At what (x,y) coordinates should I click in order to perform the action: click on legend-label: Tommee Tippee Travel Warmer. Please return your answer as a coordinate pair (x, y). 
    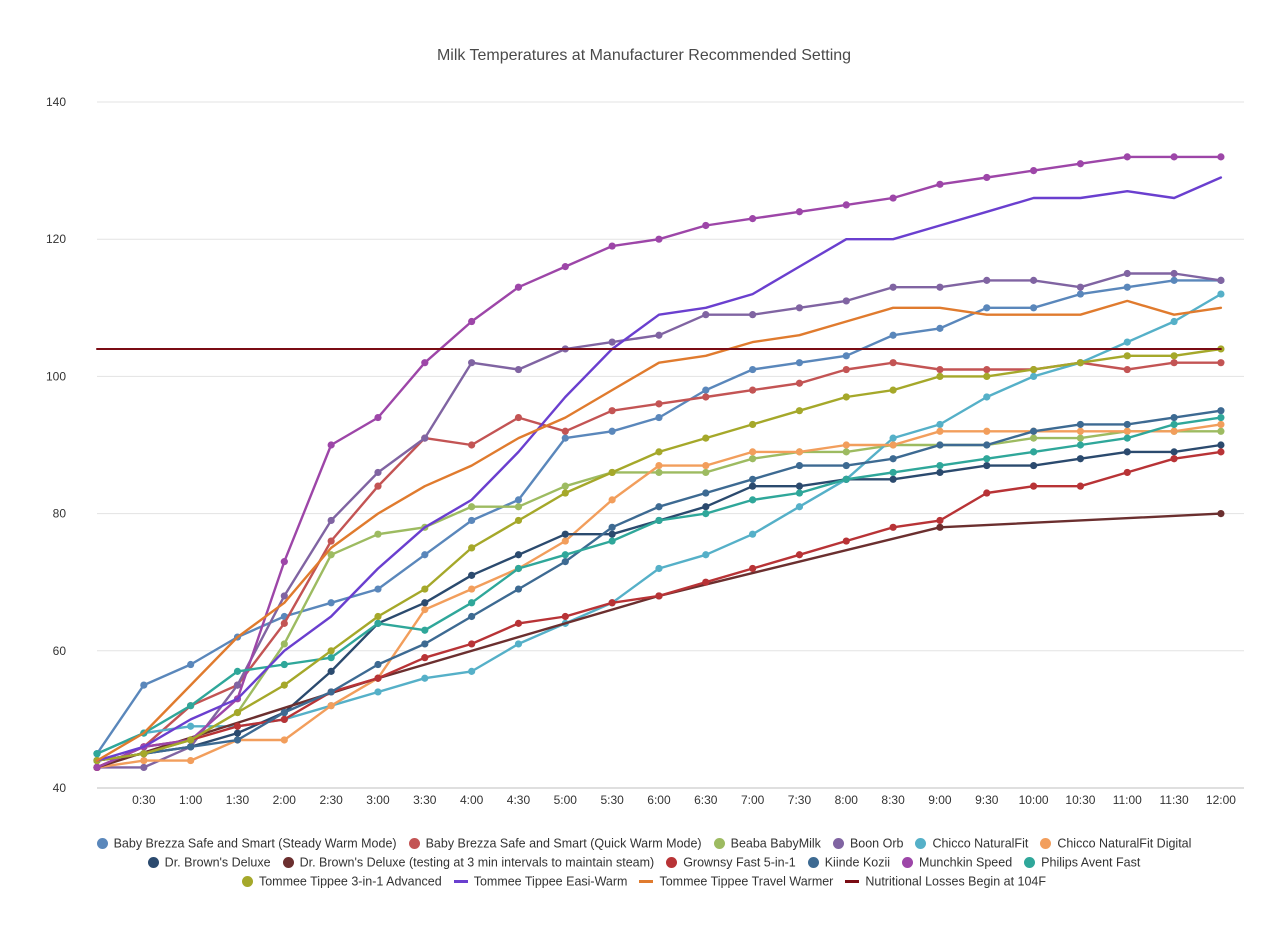
    Looking at the image, I should click on (746, 881).